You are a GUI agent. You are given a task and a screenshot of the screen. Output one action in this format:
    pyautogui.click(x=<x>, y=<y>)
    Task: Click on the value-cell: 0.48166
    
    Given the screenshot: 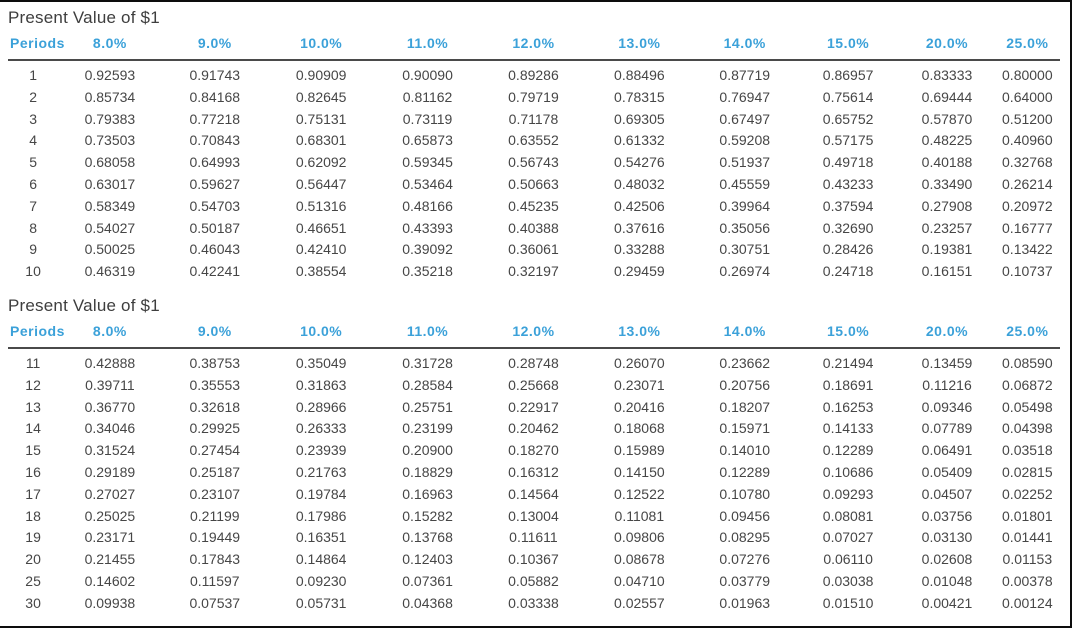 What is the action you would take?
    pyautogui.click(x=427, y=205)
    